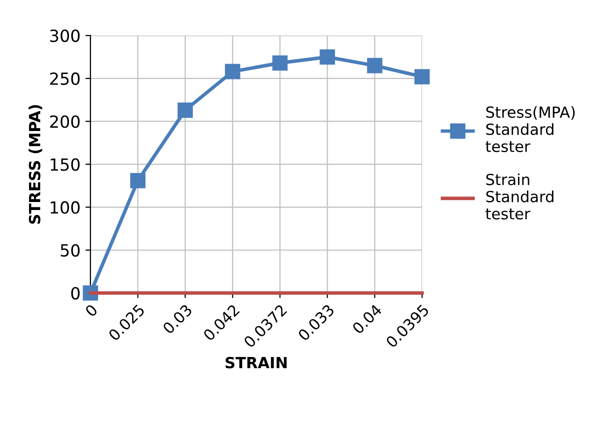 Image resolution: width=603 pixels, height=444 pixels. Describe the element at coordinates (35, 164) in the screenshot. I see `y-axis-title: STRESS (MPA)` at that location.